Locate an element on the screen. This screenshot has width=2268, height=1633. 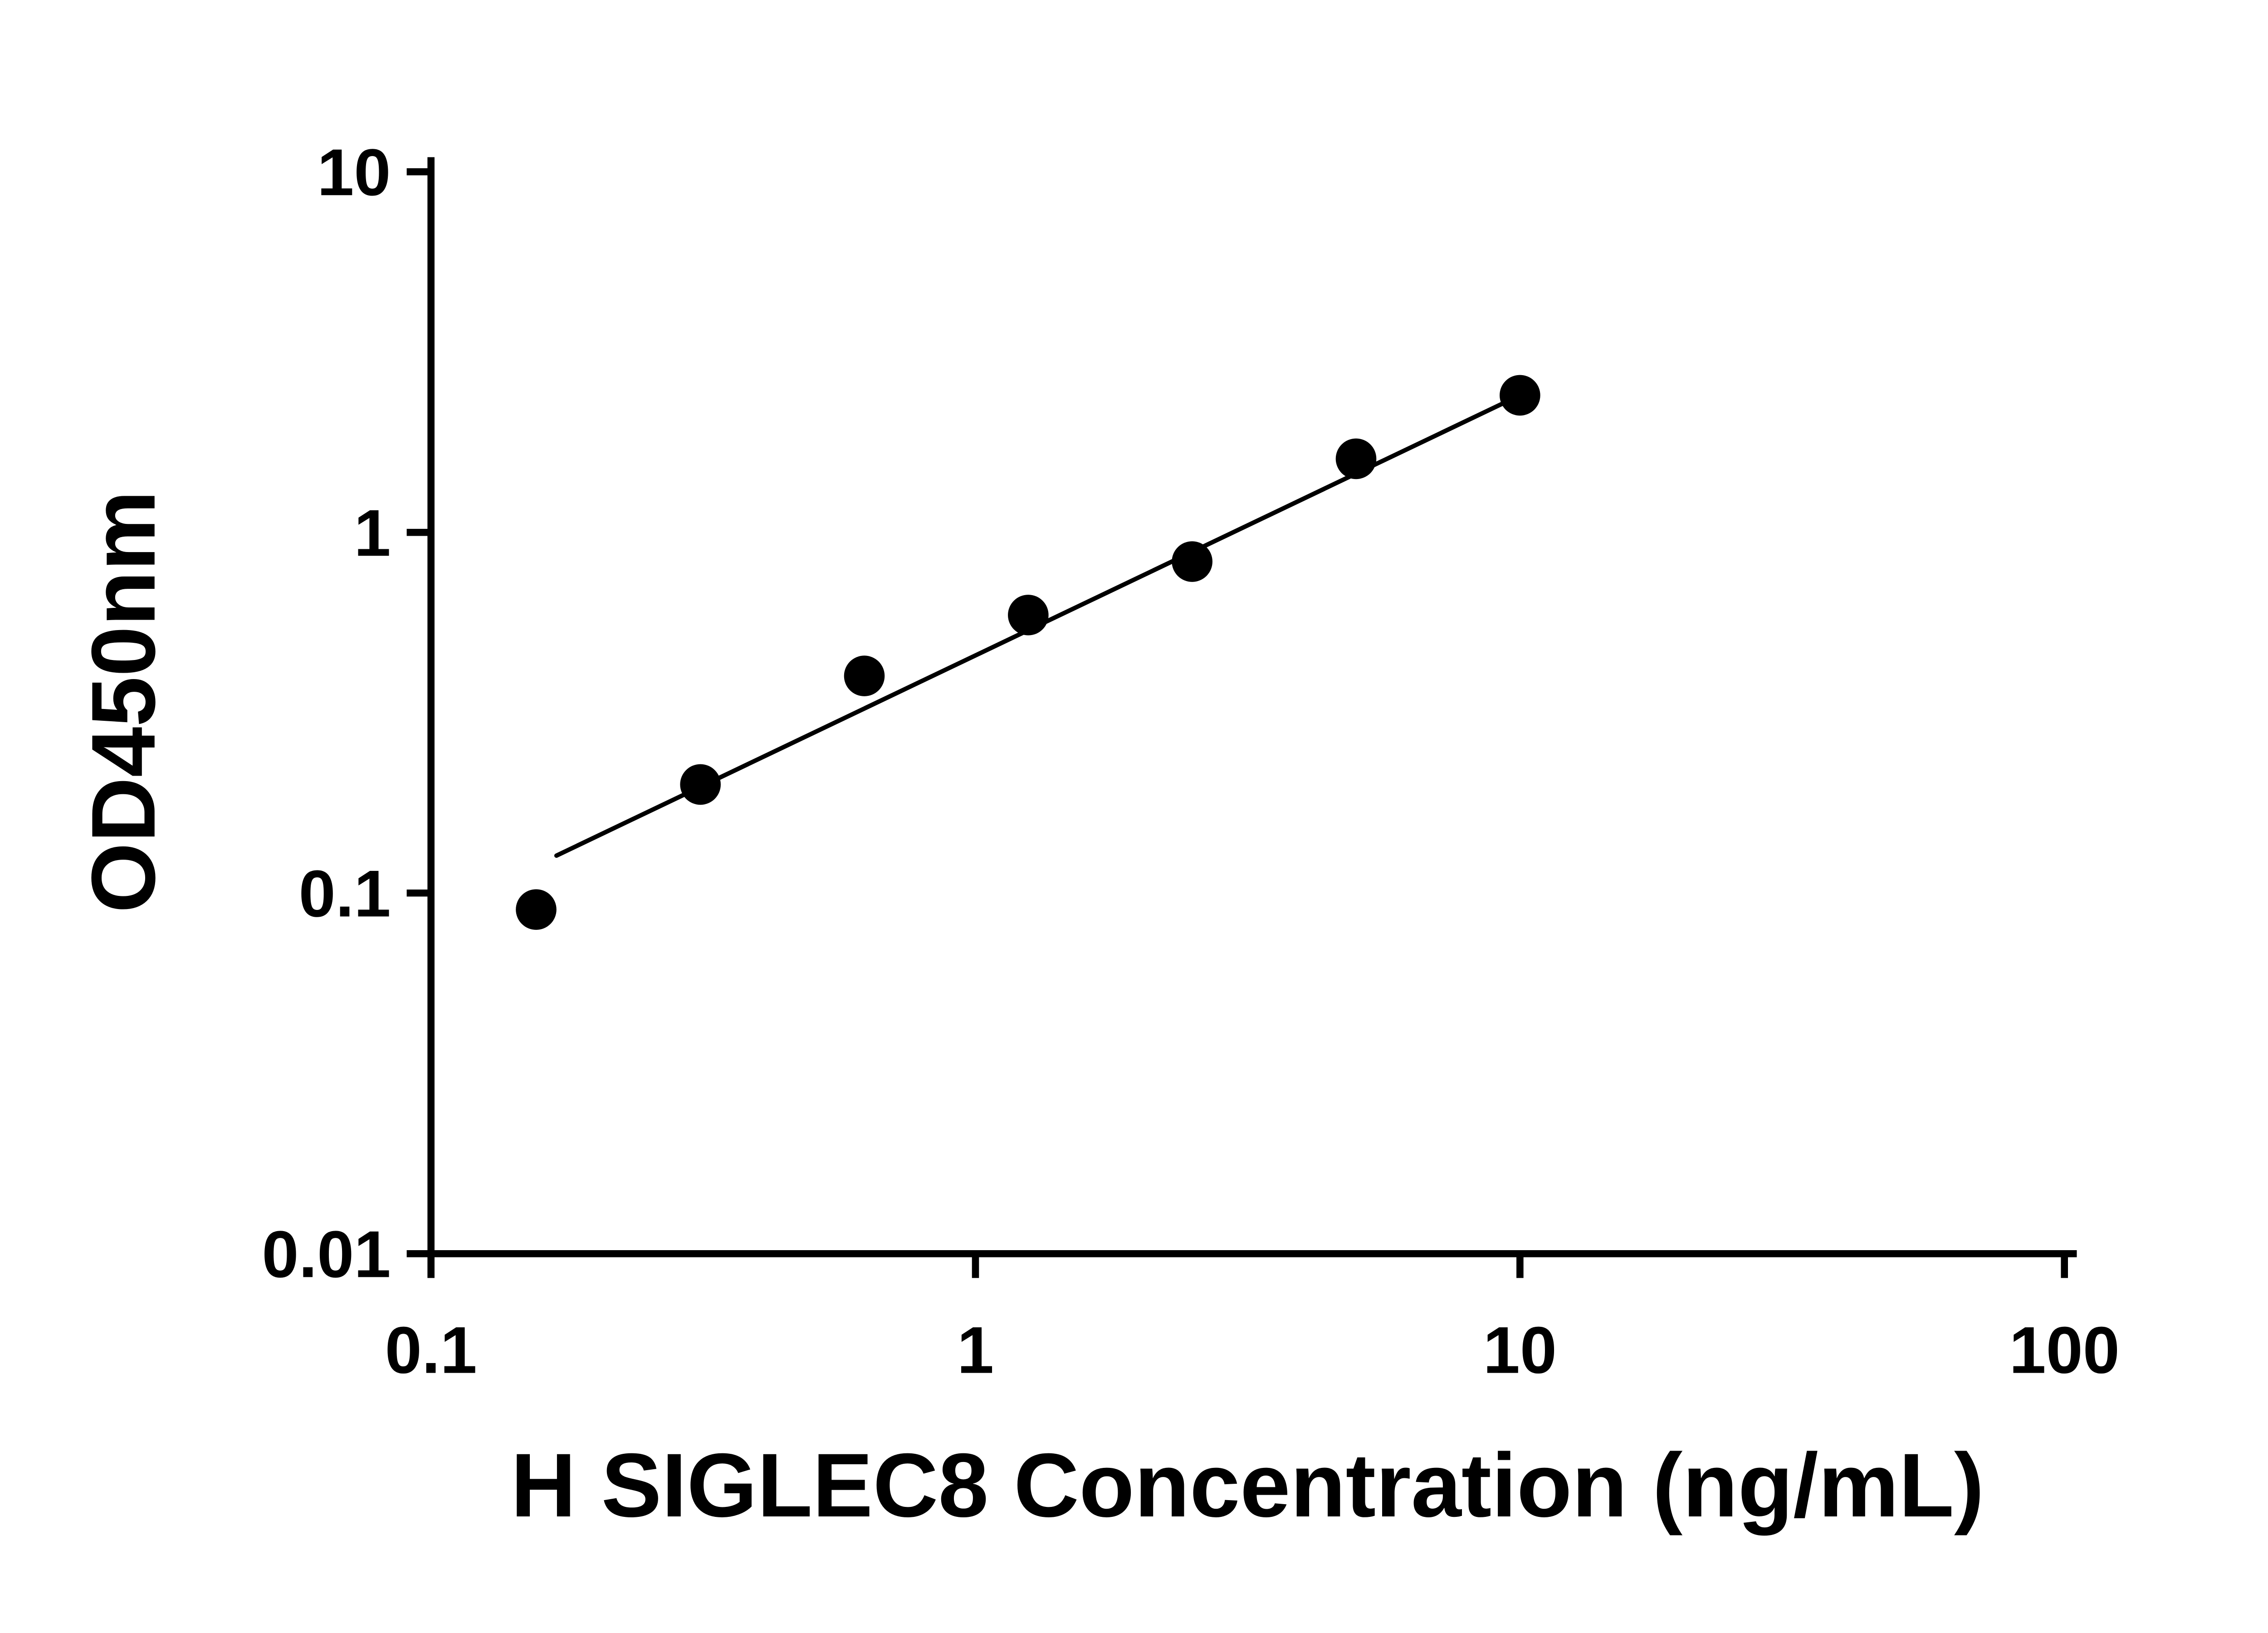
x-tick-label: 1 is located at coordinates (976, 1350).